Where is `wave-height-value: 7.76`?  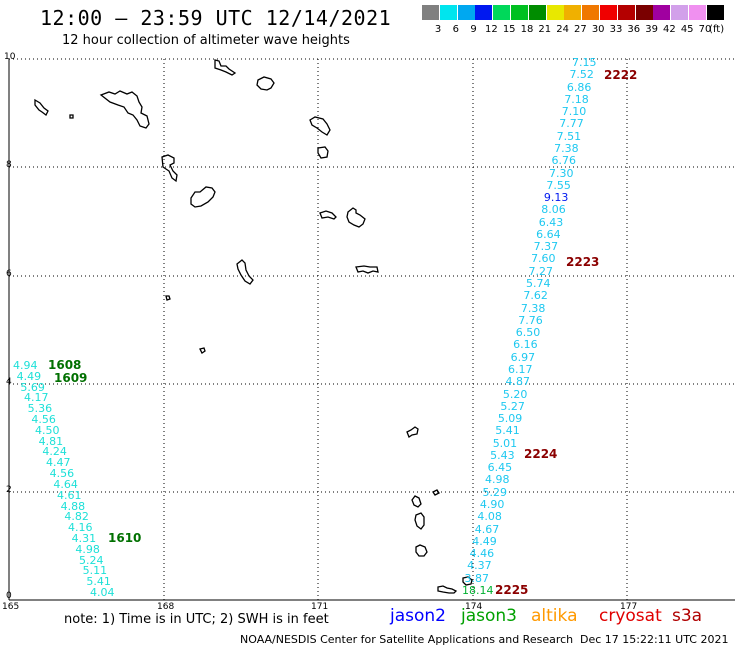
wave-height-value: 7.76 is located at coordinates (530, 320).